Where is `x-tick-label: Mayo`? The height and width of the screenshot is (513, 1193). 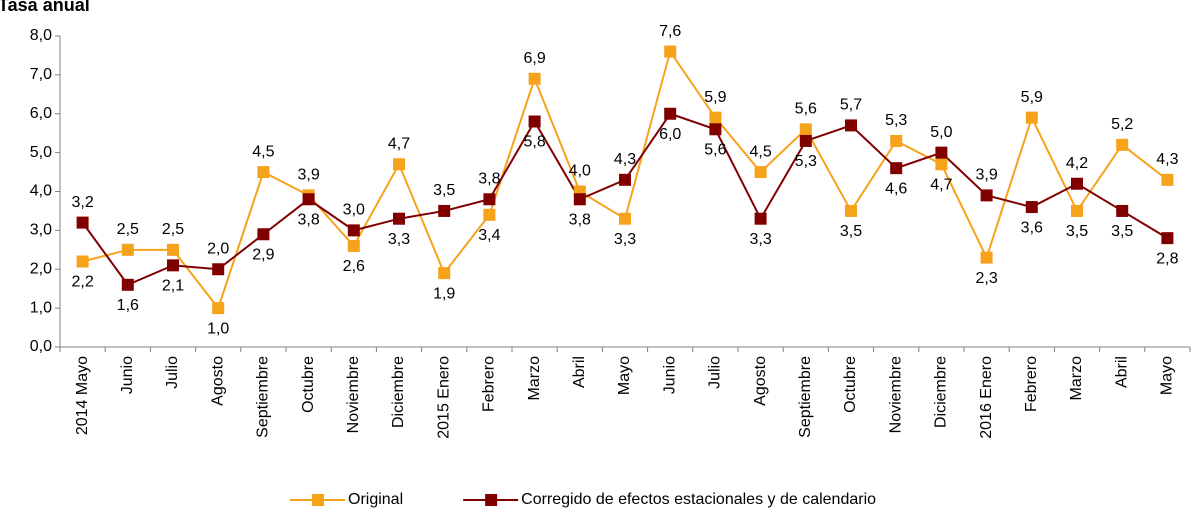 x-tick-label: Mayo is located at coordinates (1167, 375).